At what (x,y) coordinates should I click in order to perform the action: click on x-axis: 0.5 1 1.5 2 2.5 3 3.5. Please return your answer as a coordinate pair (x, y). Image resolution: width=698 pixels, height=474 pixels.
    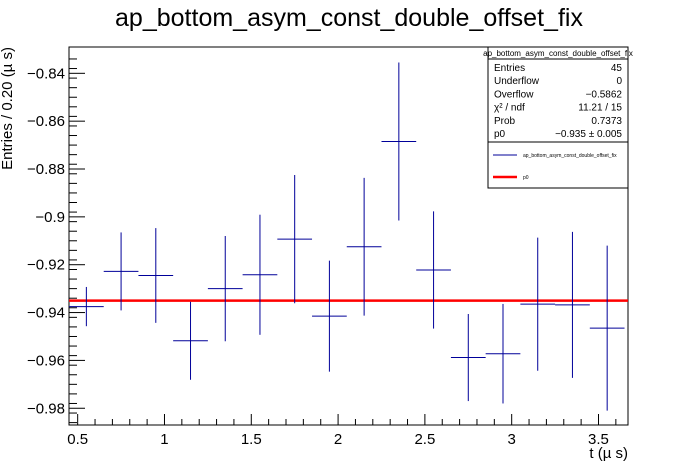
    Looking at the image, I should click on (342, 431).